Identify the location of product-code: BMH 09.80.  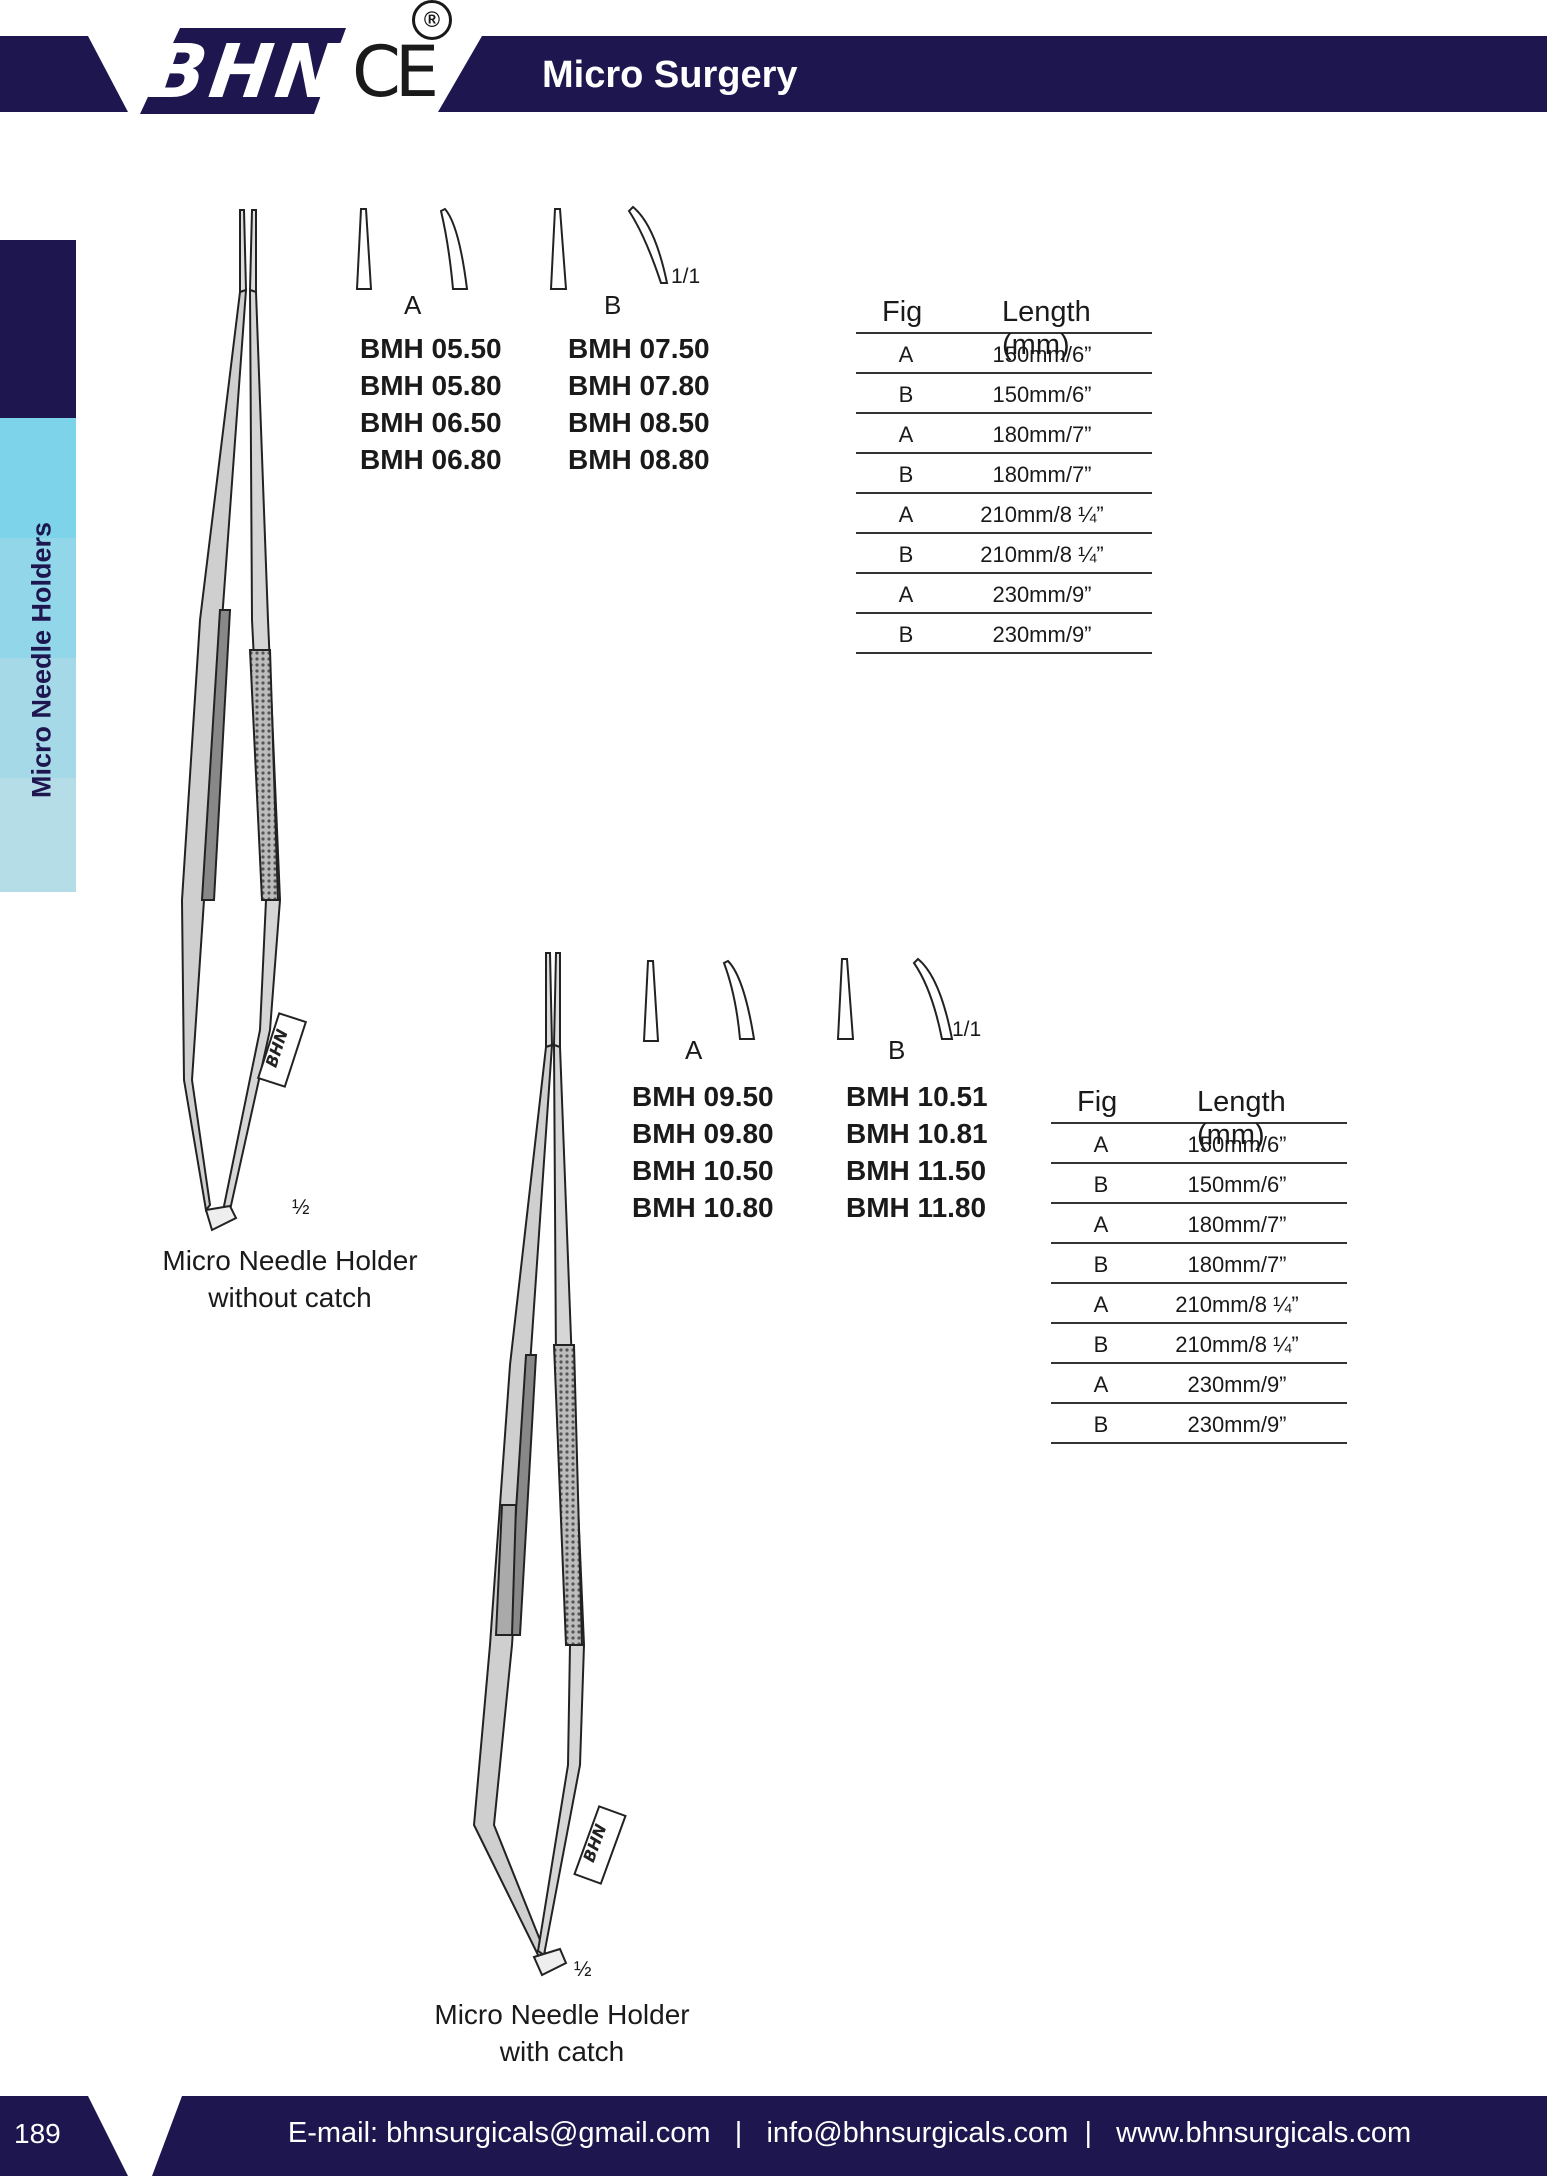
(703, 1133).